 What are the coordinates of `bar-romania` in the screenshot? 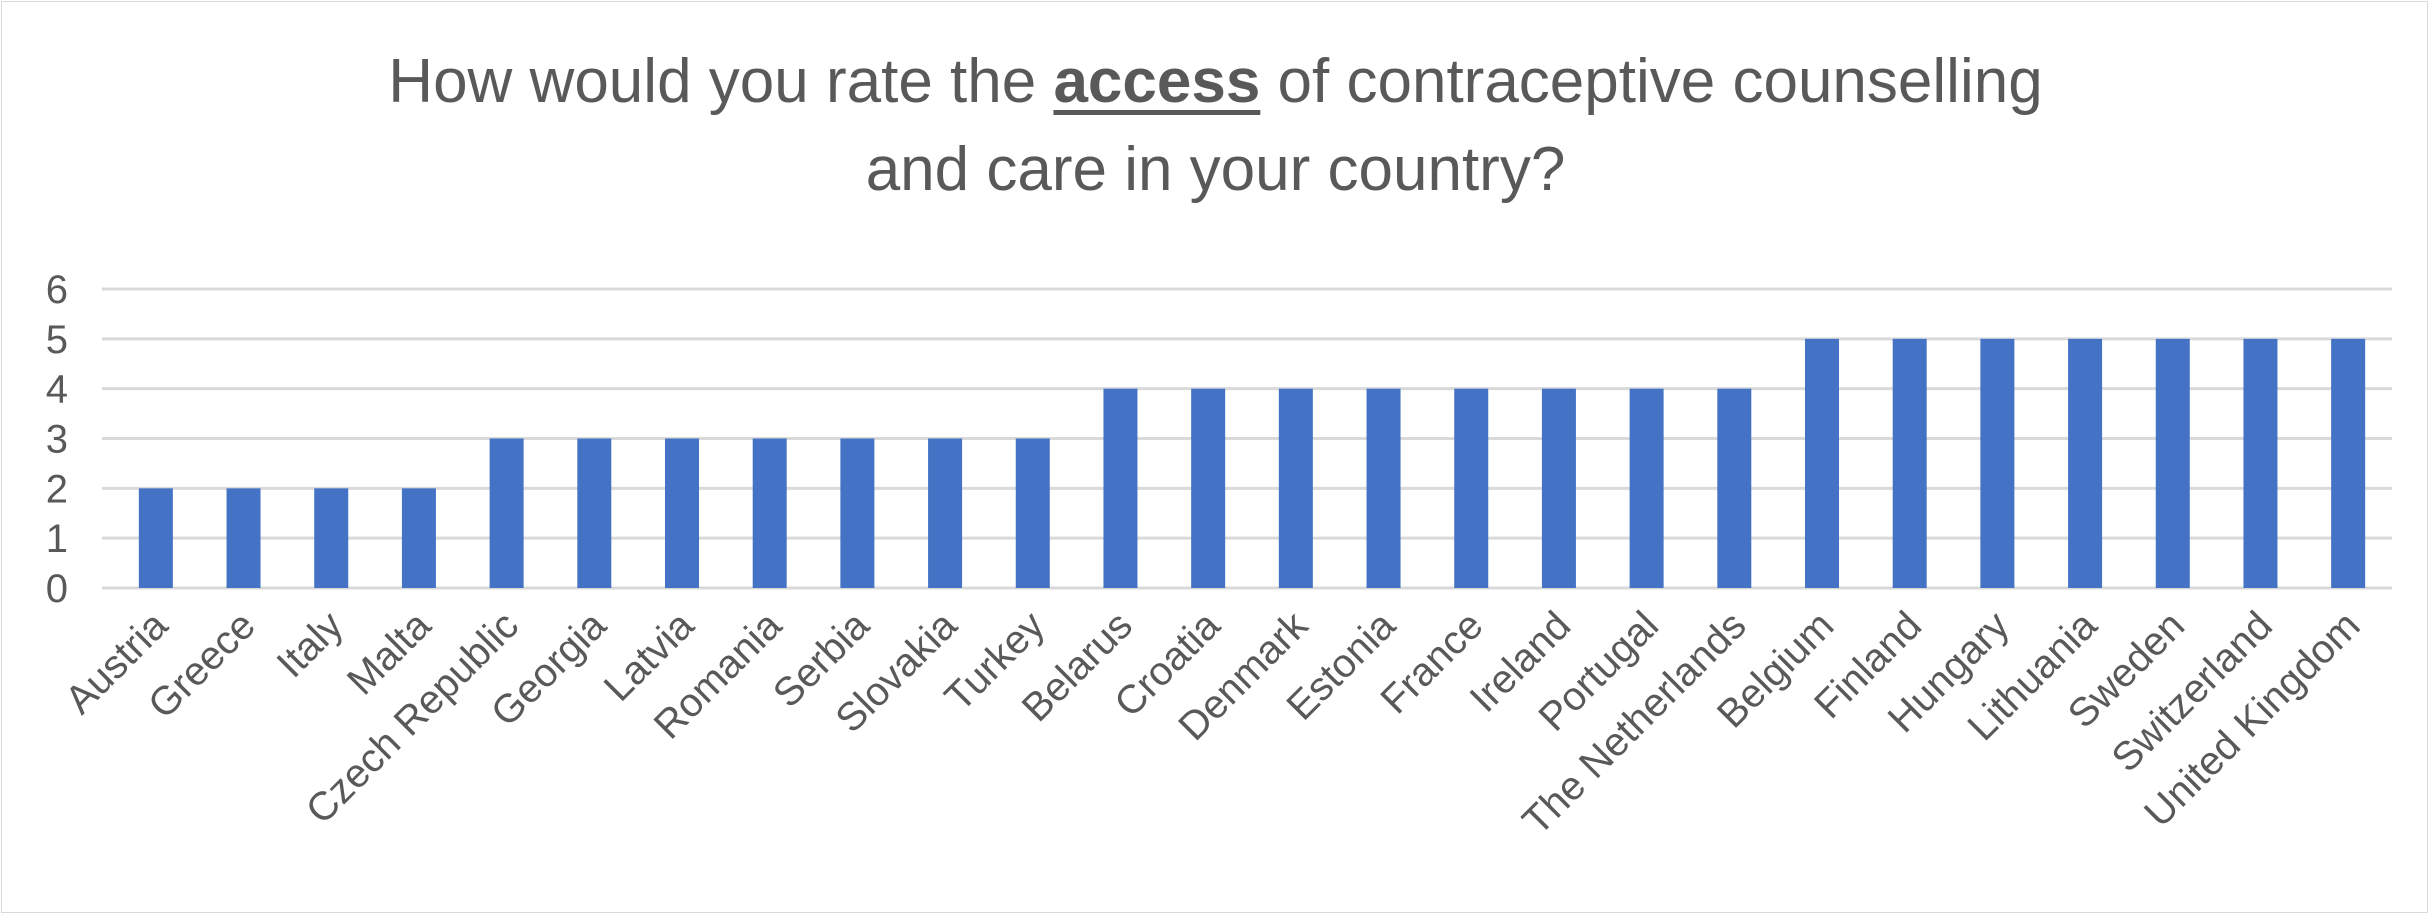 It's located at (769, 513).